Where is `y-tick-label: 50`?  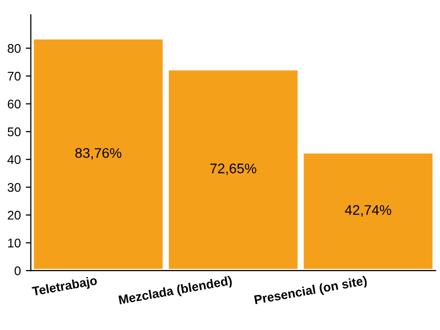 y-tick-label: 50 is located at coordinates (14, 131).